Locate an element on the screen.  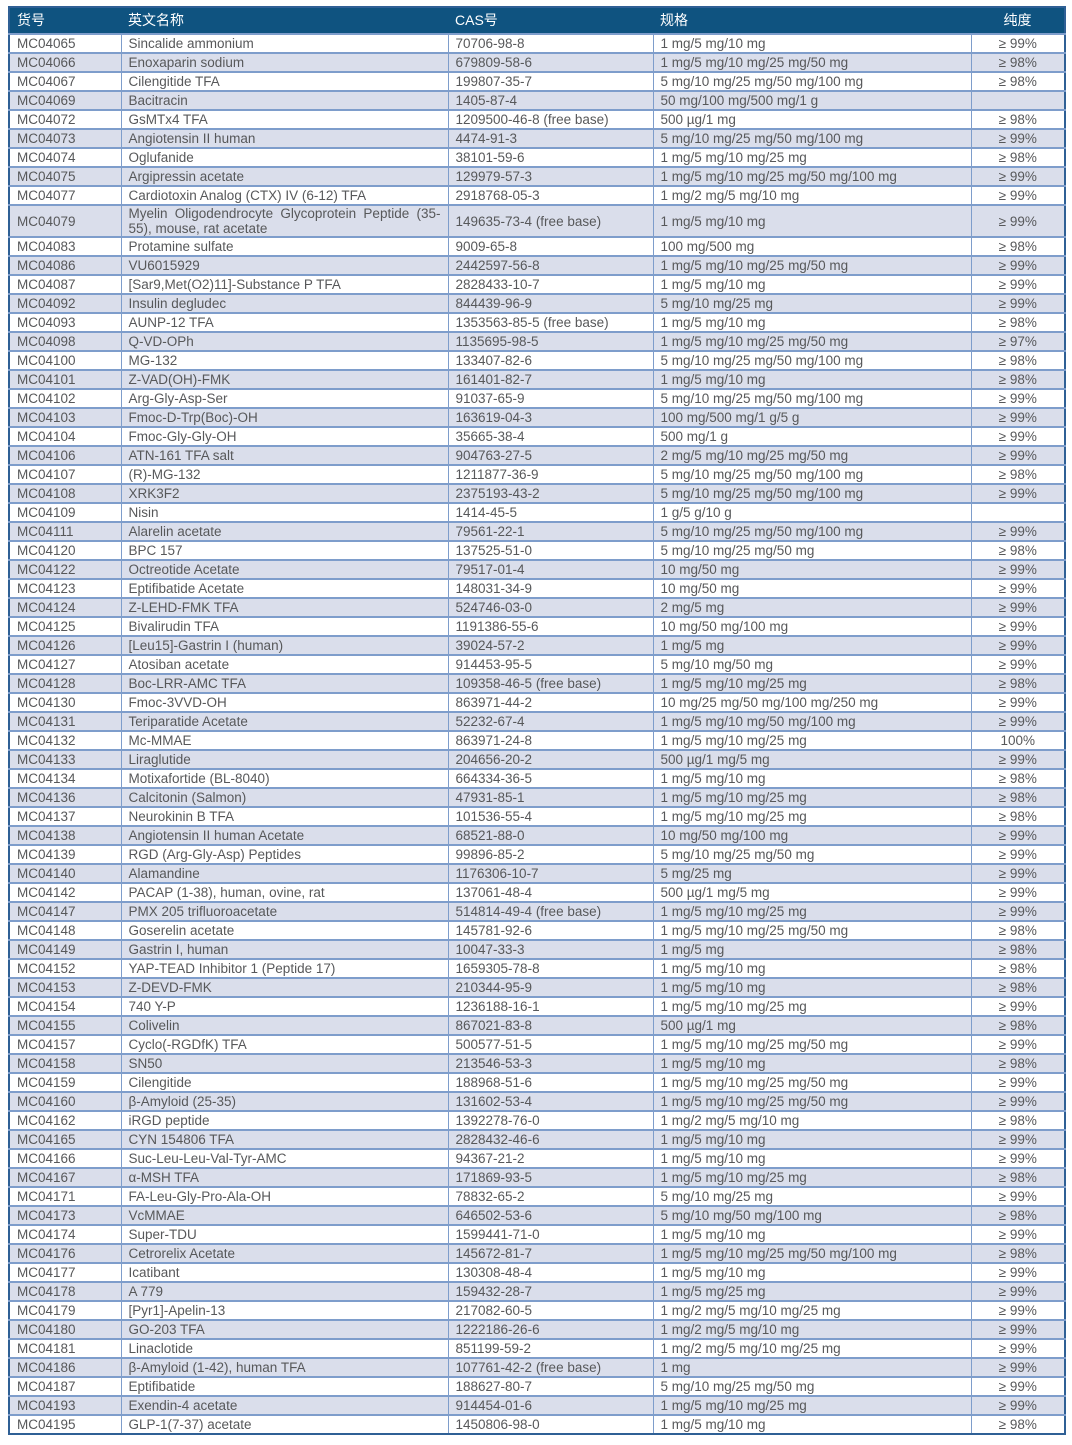
cas-cell: 161401-82-7 is located at coordinates (550, 380).